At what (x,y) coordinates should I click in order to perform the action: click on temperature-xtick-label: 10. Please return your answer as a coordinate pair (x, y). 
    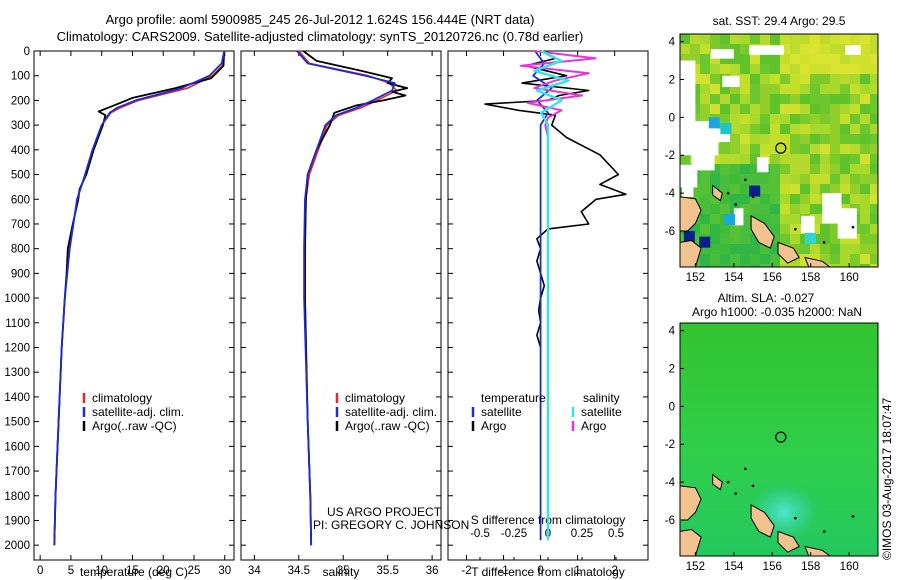
    Looking at the image, I should click on (101, 571).